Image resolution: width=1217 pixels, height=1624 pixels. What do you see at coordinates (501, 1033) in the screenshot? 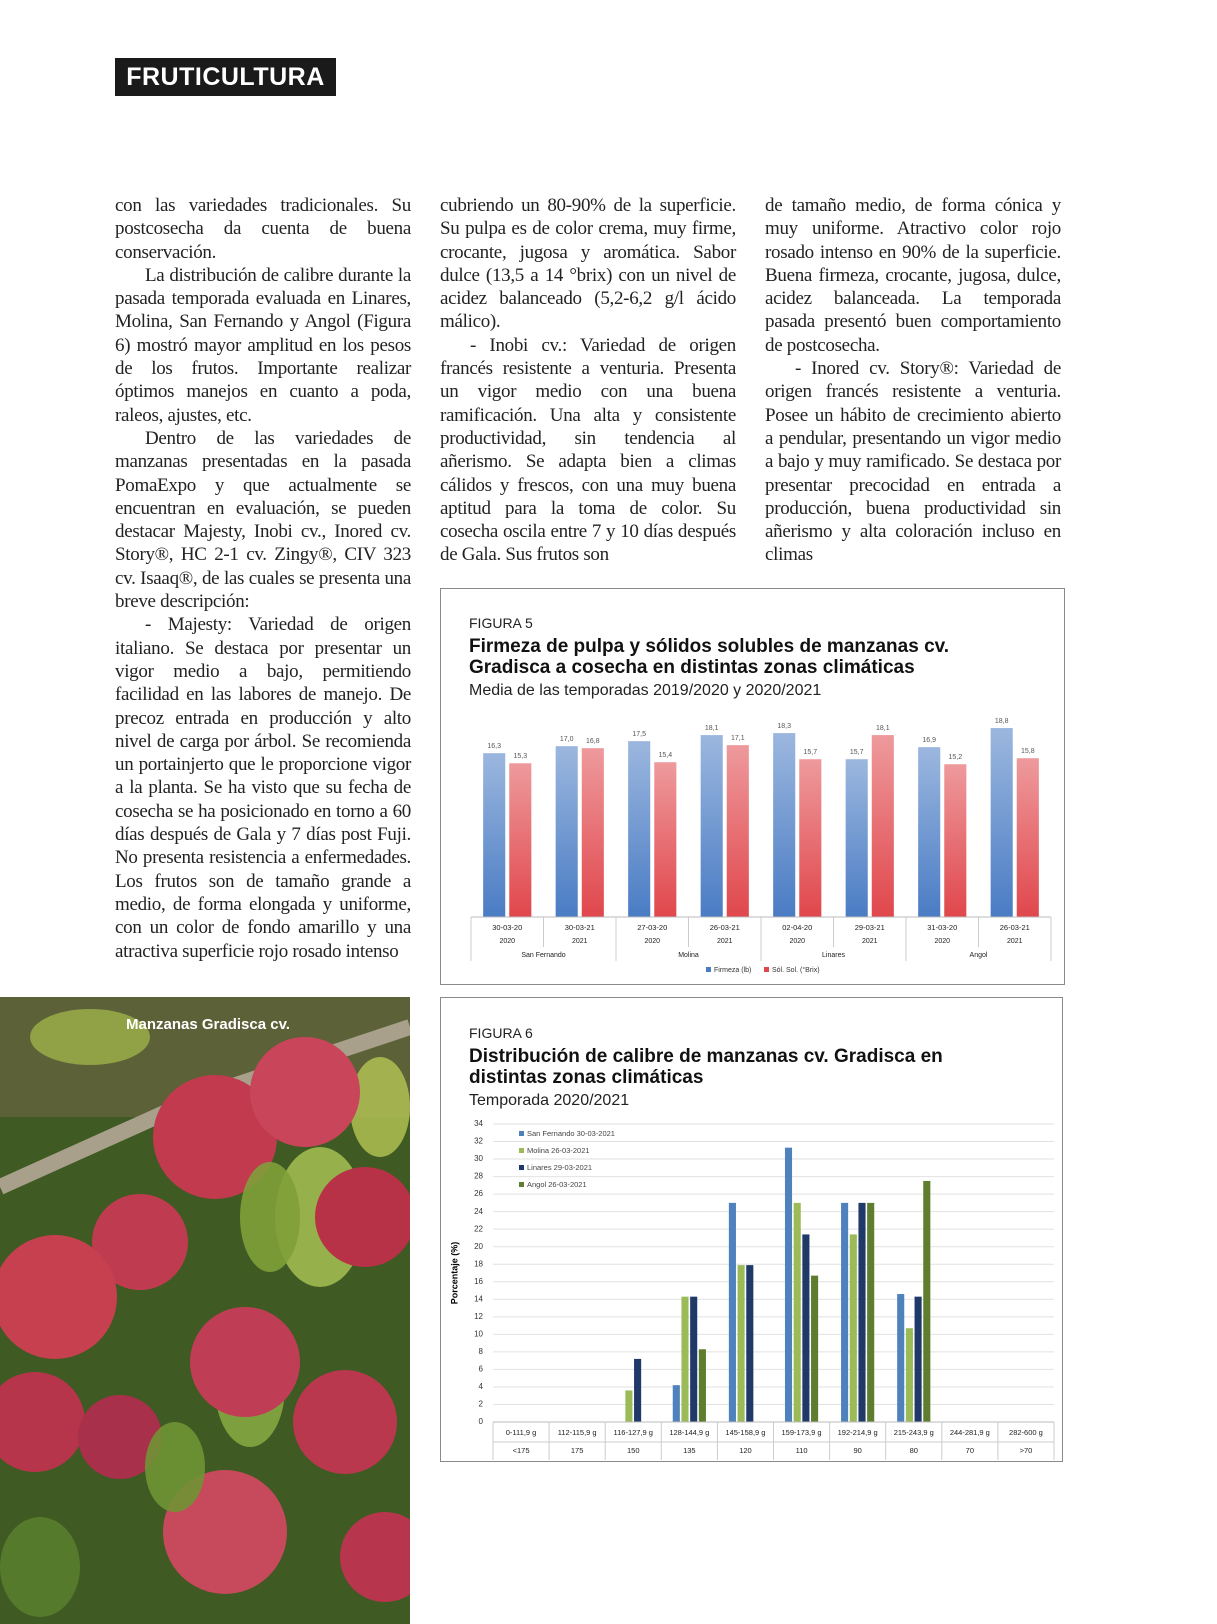
I see `figure-label: FIGURA 6` at bounding box center [501, 1033].